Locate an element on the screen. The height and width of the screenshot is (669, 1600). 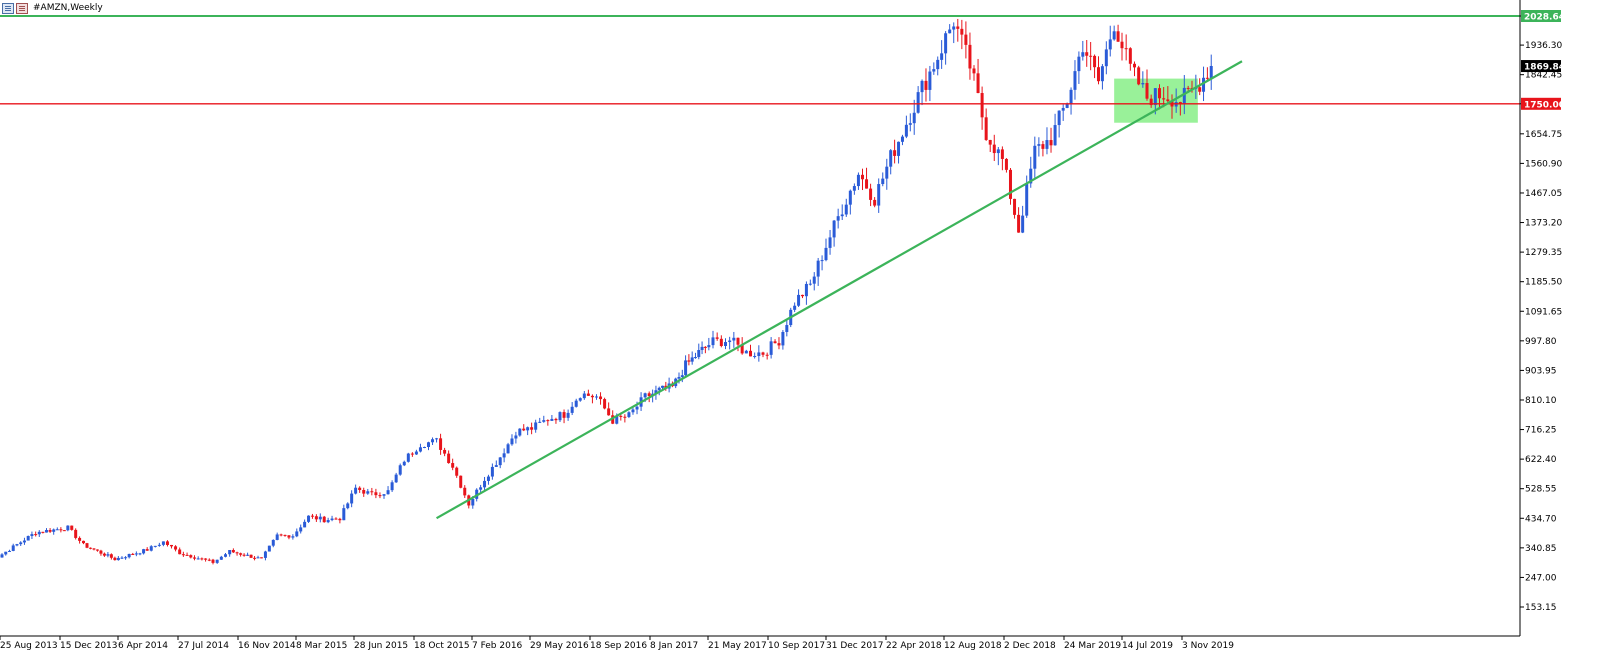
x-tick-label: 15 Dec 2013 is located at coordinates (89, 646).